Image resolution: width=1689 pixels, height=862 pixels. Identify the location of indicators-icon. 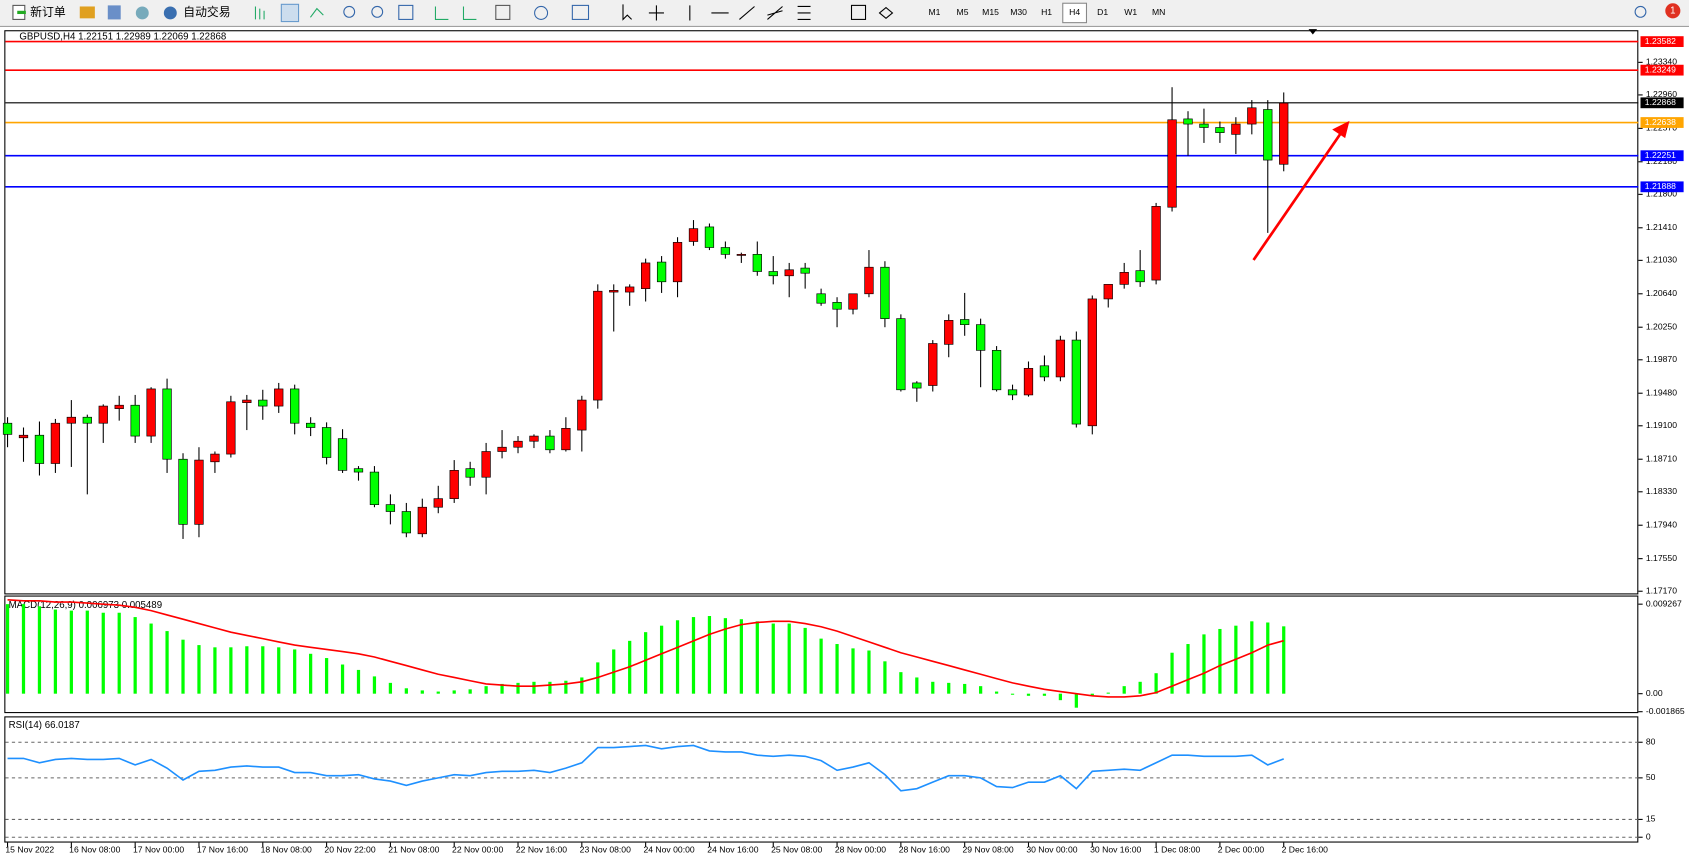
(503, 12).